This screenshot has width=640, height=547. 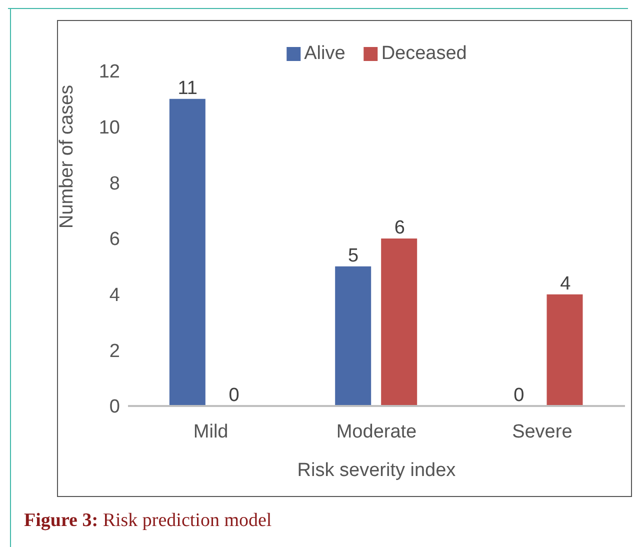 I want to click on legend-label: Alive, so click(x=325, y=54).